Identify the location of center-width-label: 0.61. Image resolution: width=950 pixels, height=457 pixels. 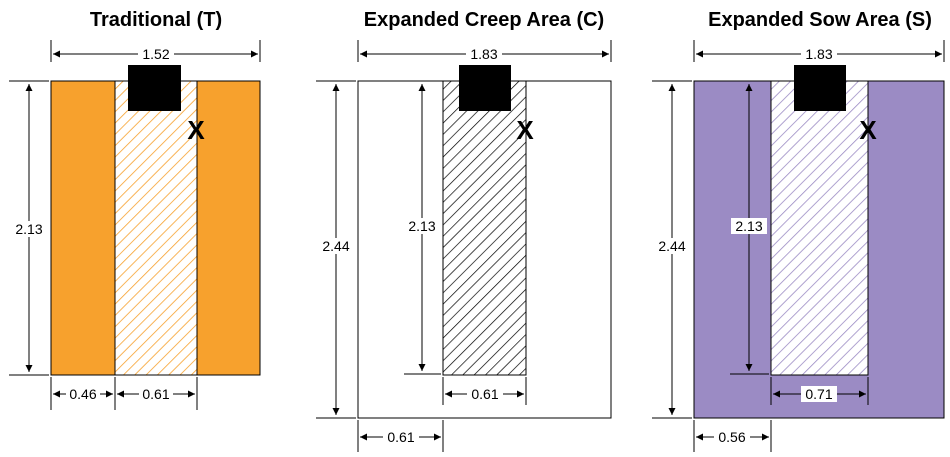
(155, 394).